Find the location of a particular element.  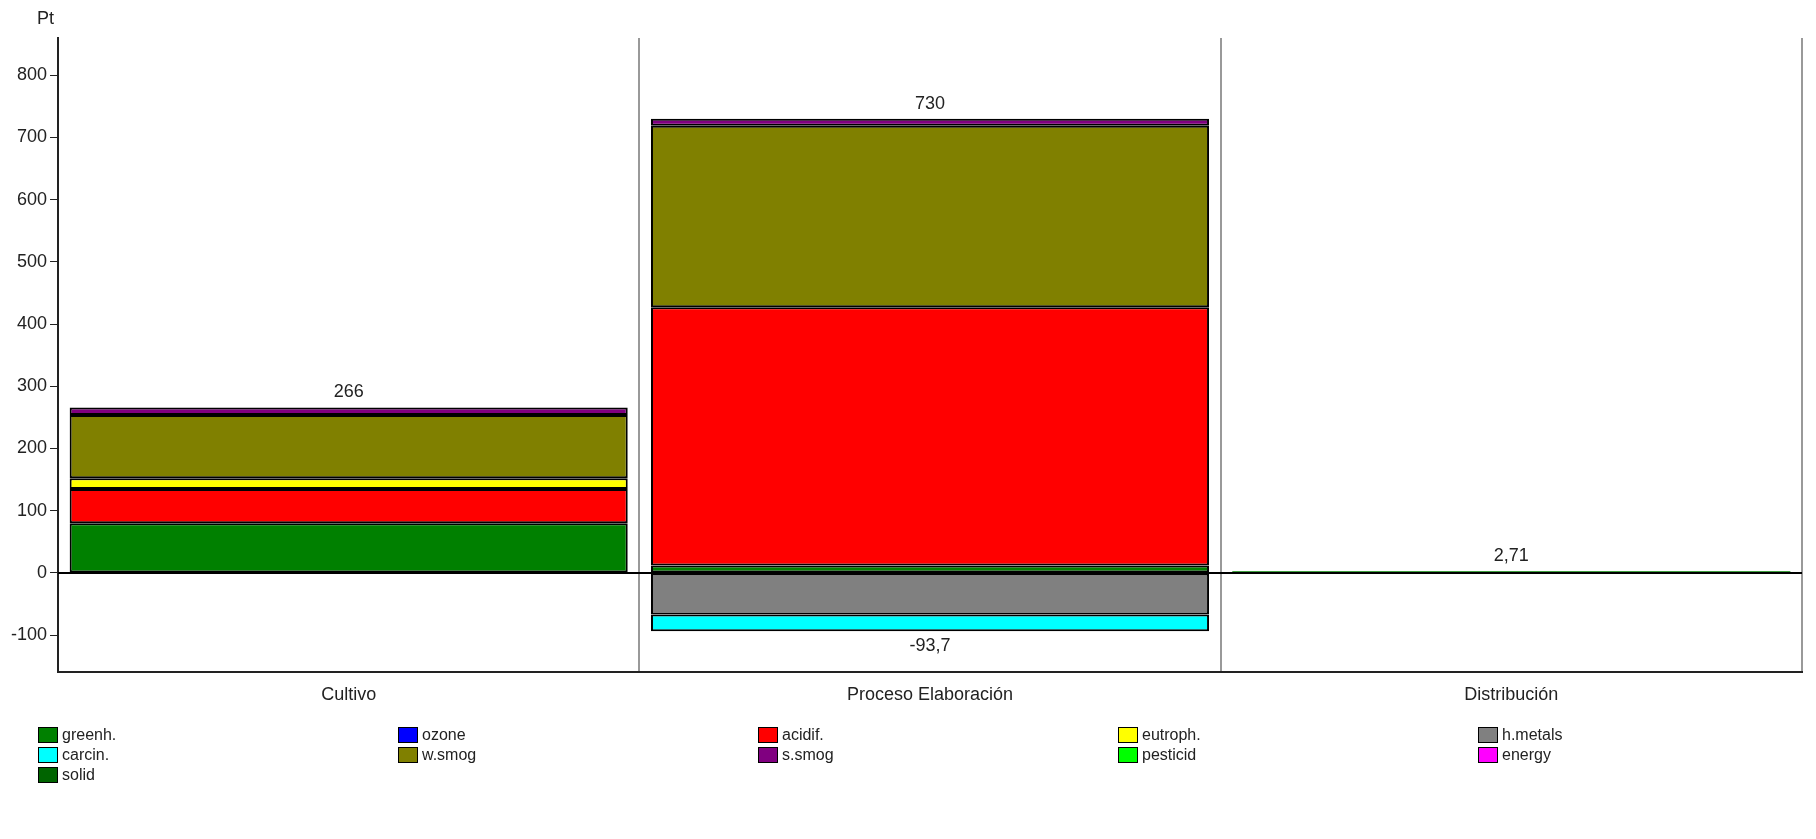

y-tick-label: -100 is located at coordinates (29, 634).